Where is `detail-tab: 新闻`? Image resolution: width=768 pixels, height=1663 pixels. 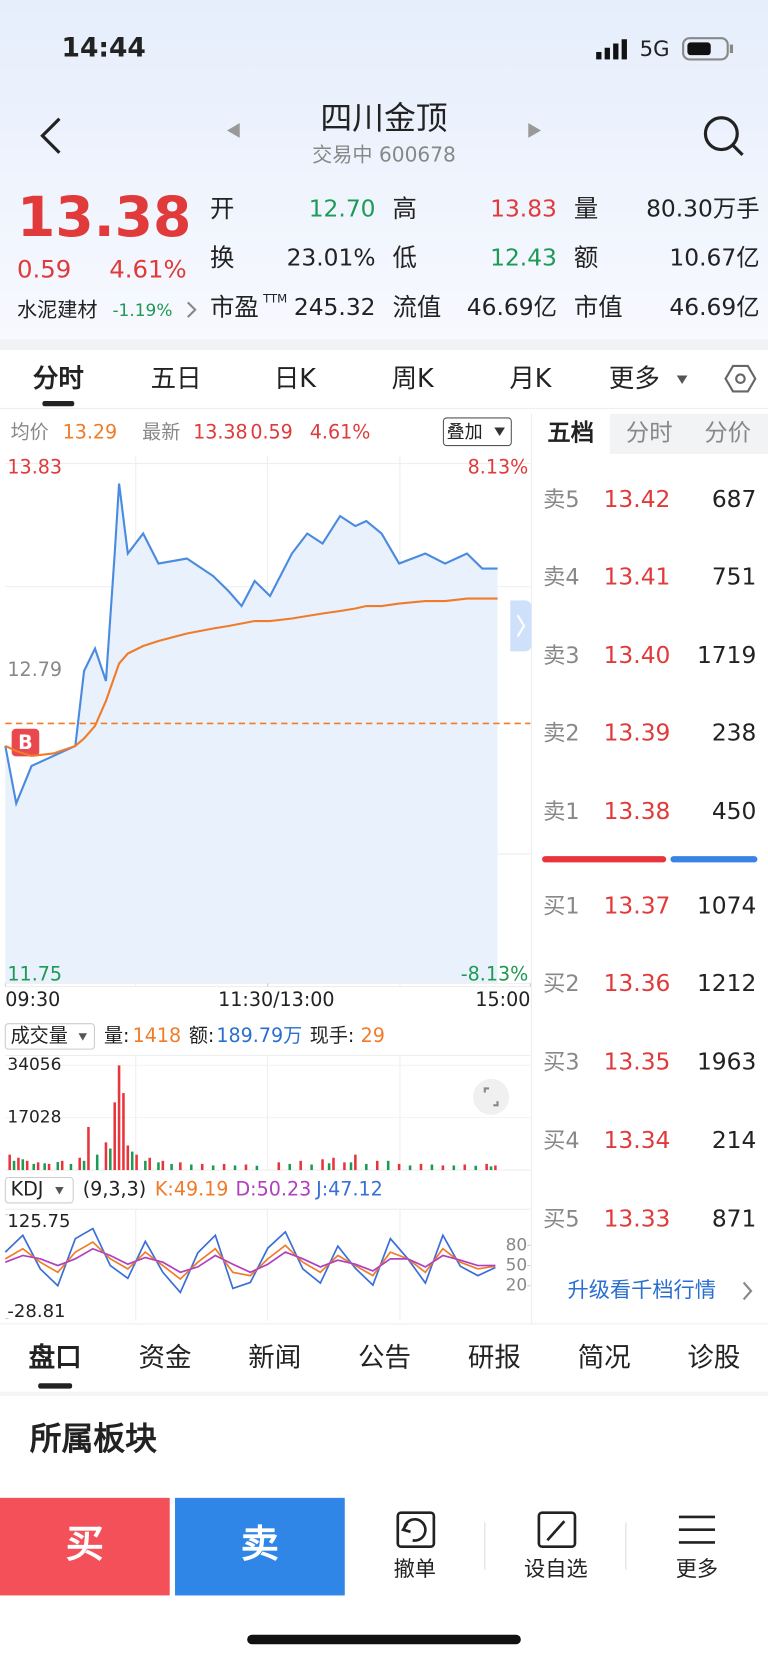
detail-tab: 新闻 is located at coordinates (274, 1357).